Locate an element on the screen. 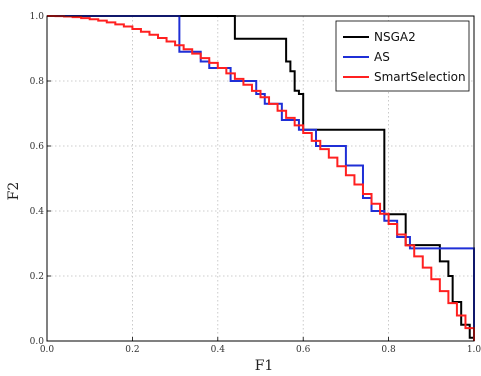  legend-label-as: AS is located at coordinates (382, 57).